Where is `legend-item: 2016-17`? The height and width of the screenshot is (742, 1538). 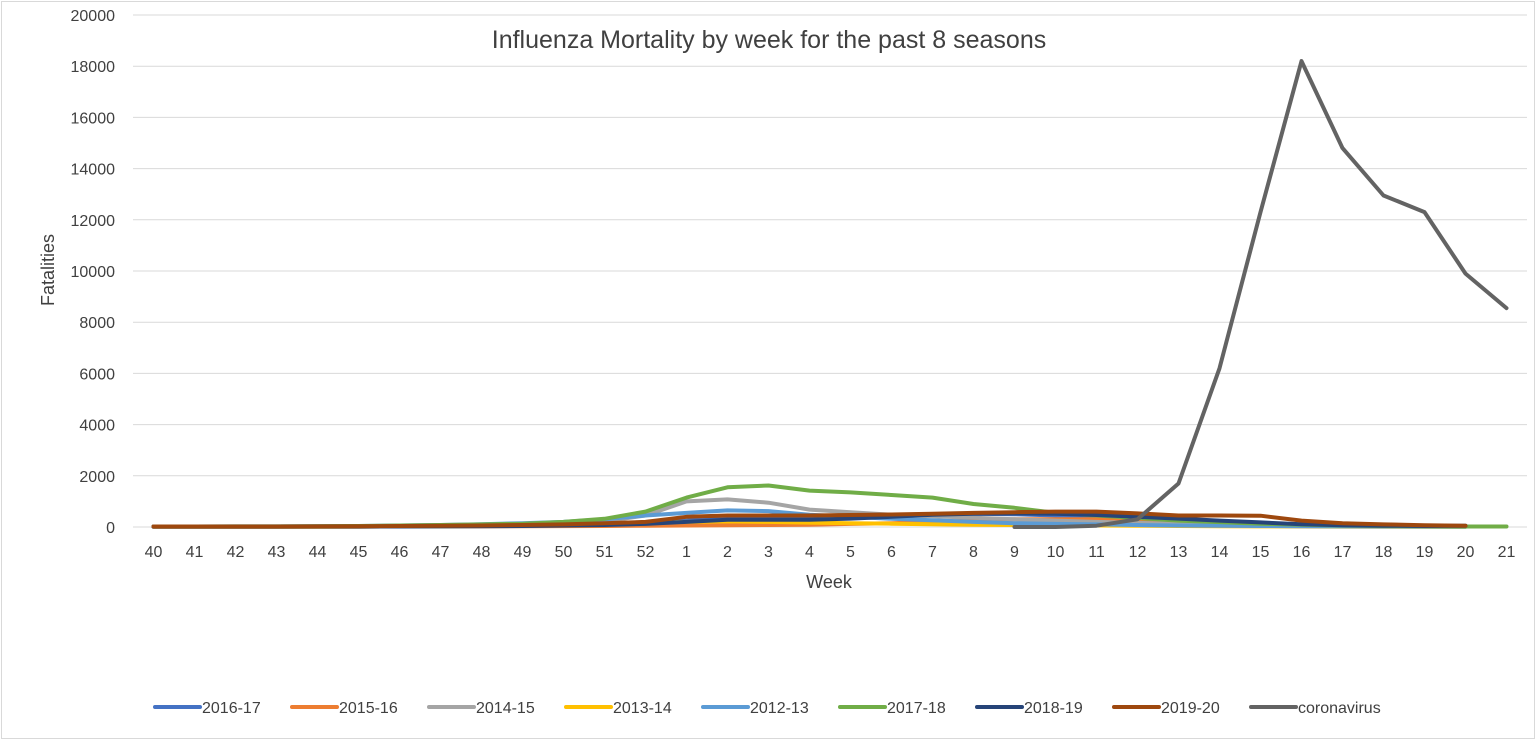 legend-item: 2016-17 is located at coordinates (207, 708).